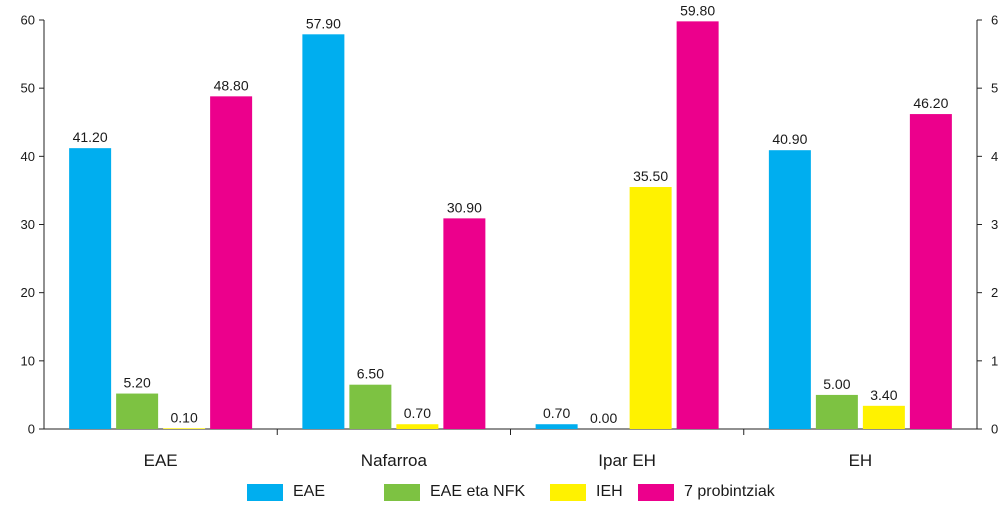 This screenshot has width=1001, height=506. What do you see at coordinates (930, 103) in the screenshot?
I see `data-label: 46.20` at bounding box center [930, 103].